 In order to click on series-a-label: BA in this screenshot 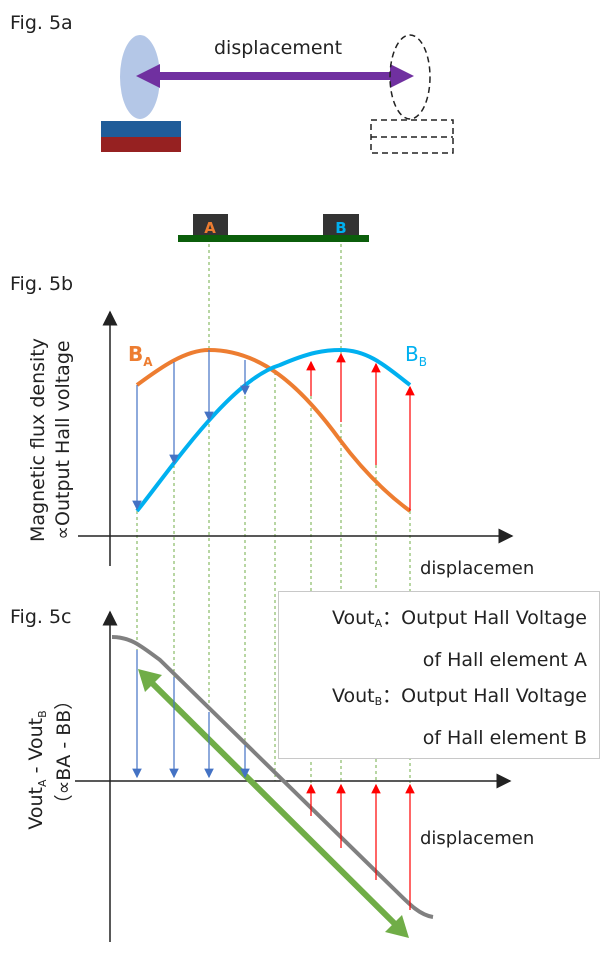, I will do `click(140, 355)`.